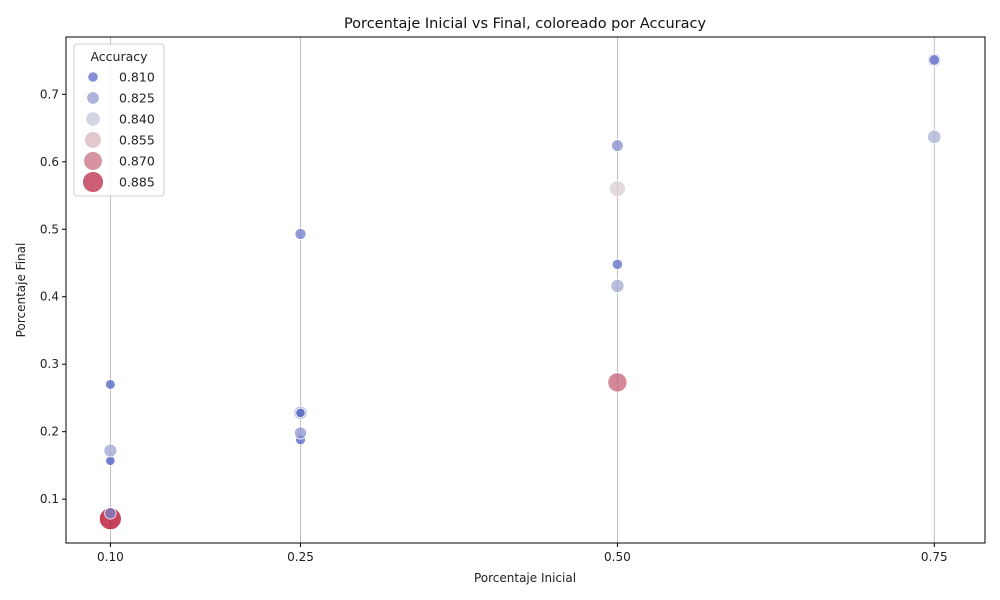 Image resolution: width=1000 pixels, height=600 pixels. I want to click on y-tick-label: 0.3, so click(49, 364).